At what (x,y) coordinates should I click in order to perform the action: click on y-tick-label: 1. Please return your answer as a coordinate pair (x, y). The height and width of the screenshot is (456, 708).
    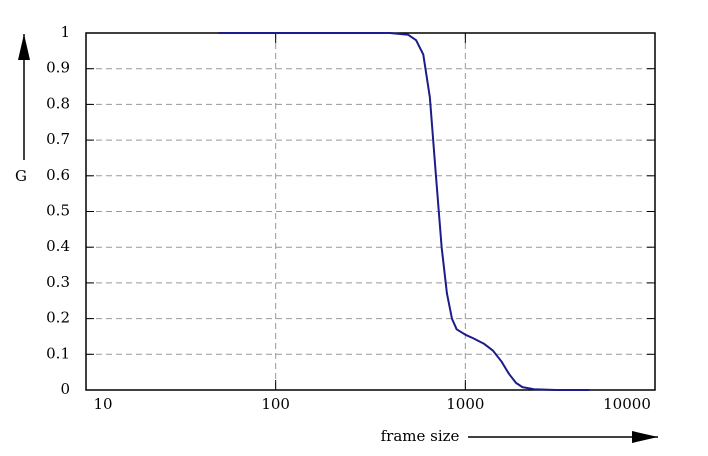
    Looking at the image, I should click on (65, 32).